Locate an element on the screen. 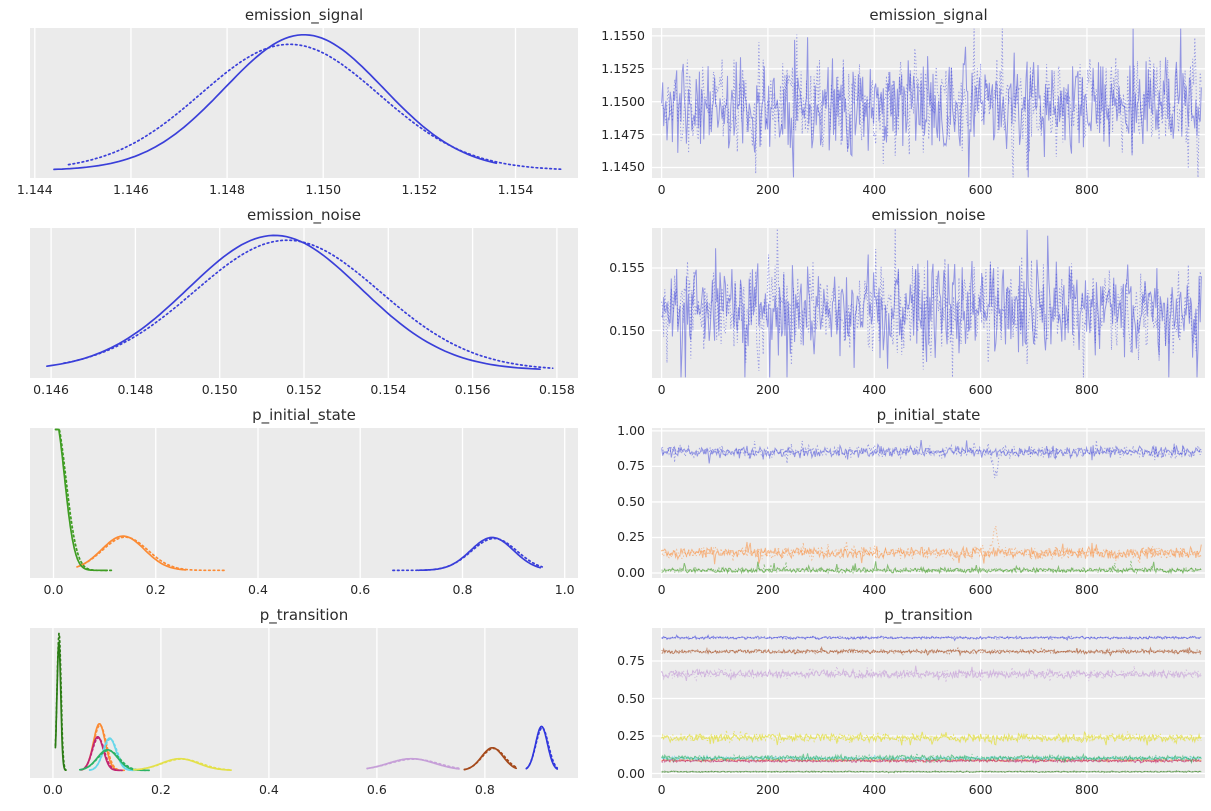 This screenshot has width=1211, height=811. emission_signal_kde-canvas is located at coordinates (304, 103).